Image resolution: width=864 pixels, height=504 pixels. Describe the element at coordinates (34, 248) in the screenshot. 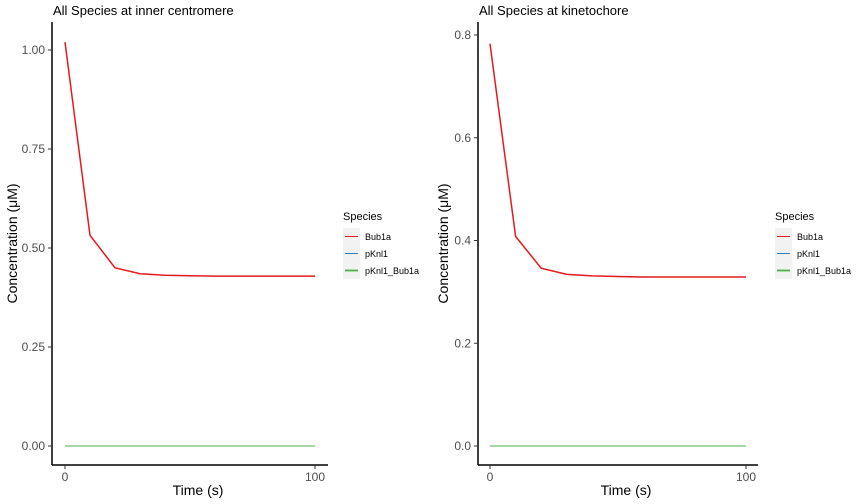

I see `y-tick-label: 0.50` at that location.